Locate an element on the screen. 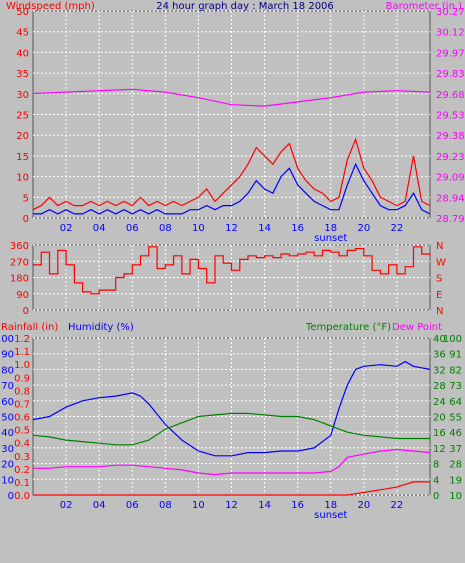 The width and height of the screenshot is (465, 563). y-tick-left: 0 is located at coordinates (26, 219).